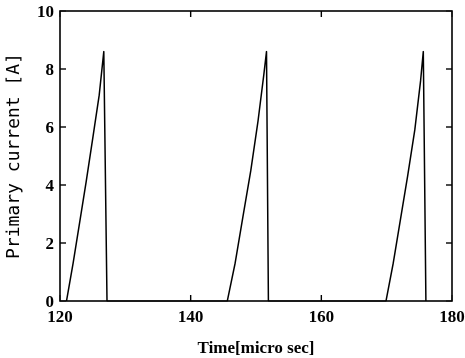  What do you see at coordinates (452, 316) in the screenshot?
I see `x-tick-label: 180` at bounding box center [452, 316].